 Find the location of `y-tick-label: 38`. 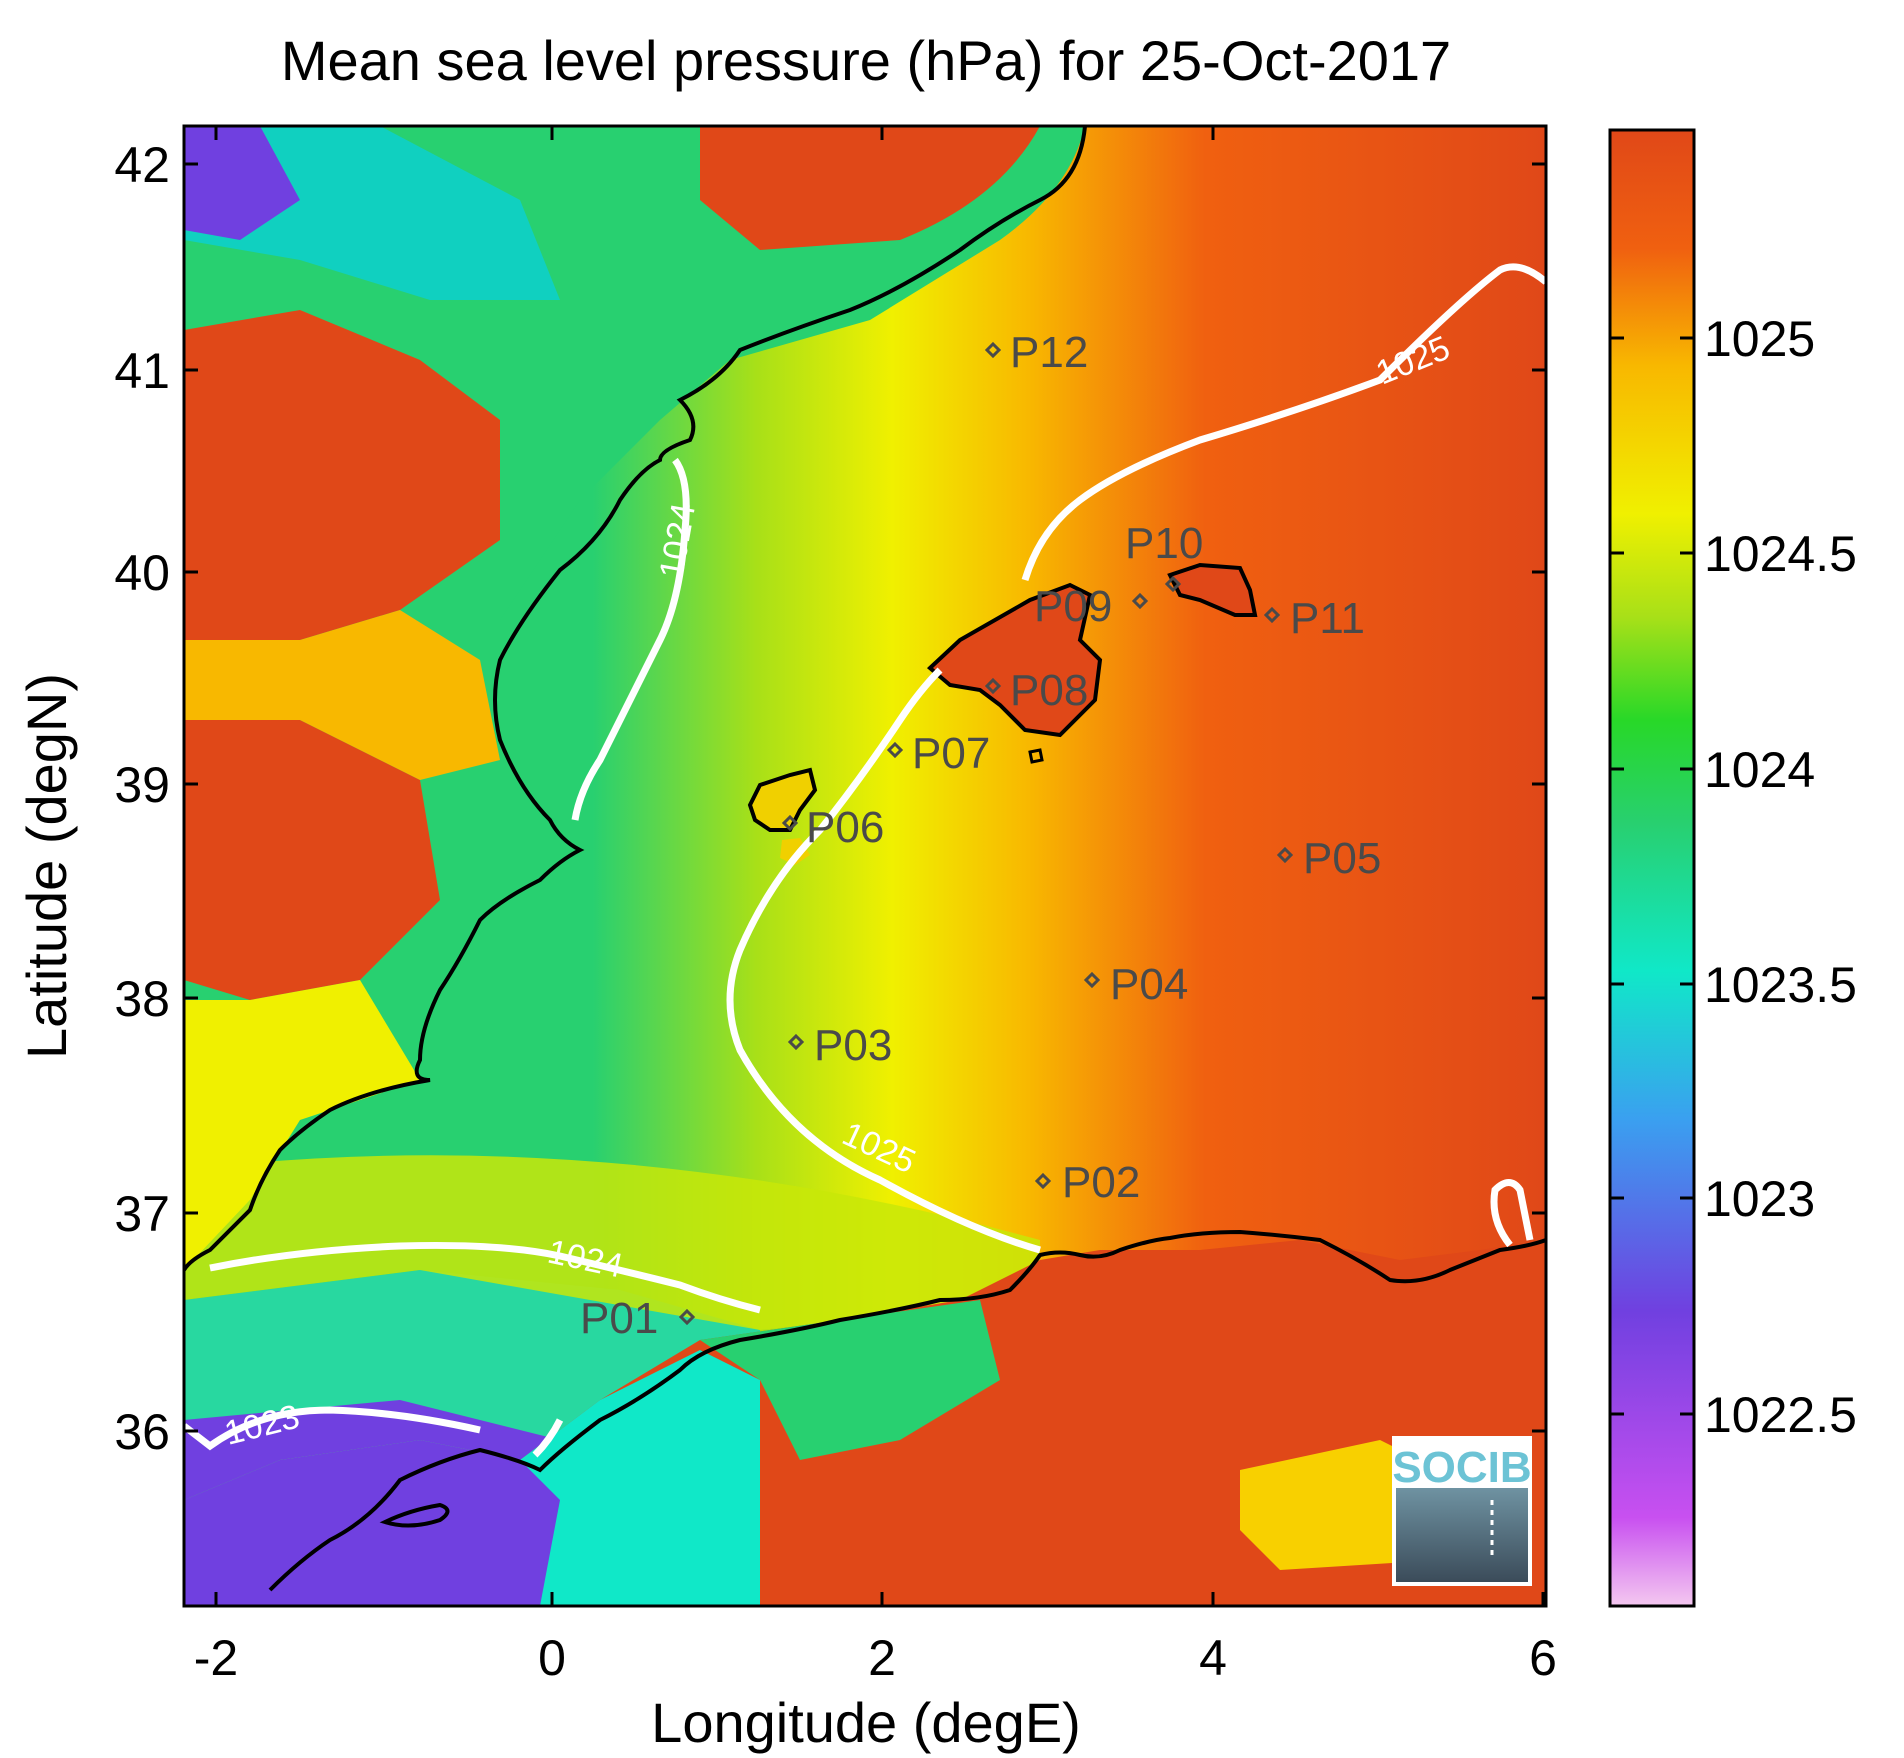

y-tick-label: 38 is located at coordinates (142, 999).